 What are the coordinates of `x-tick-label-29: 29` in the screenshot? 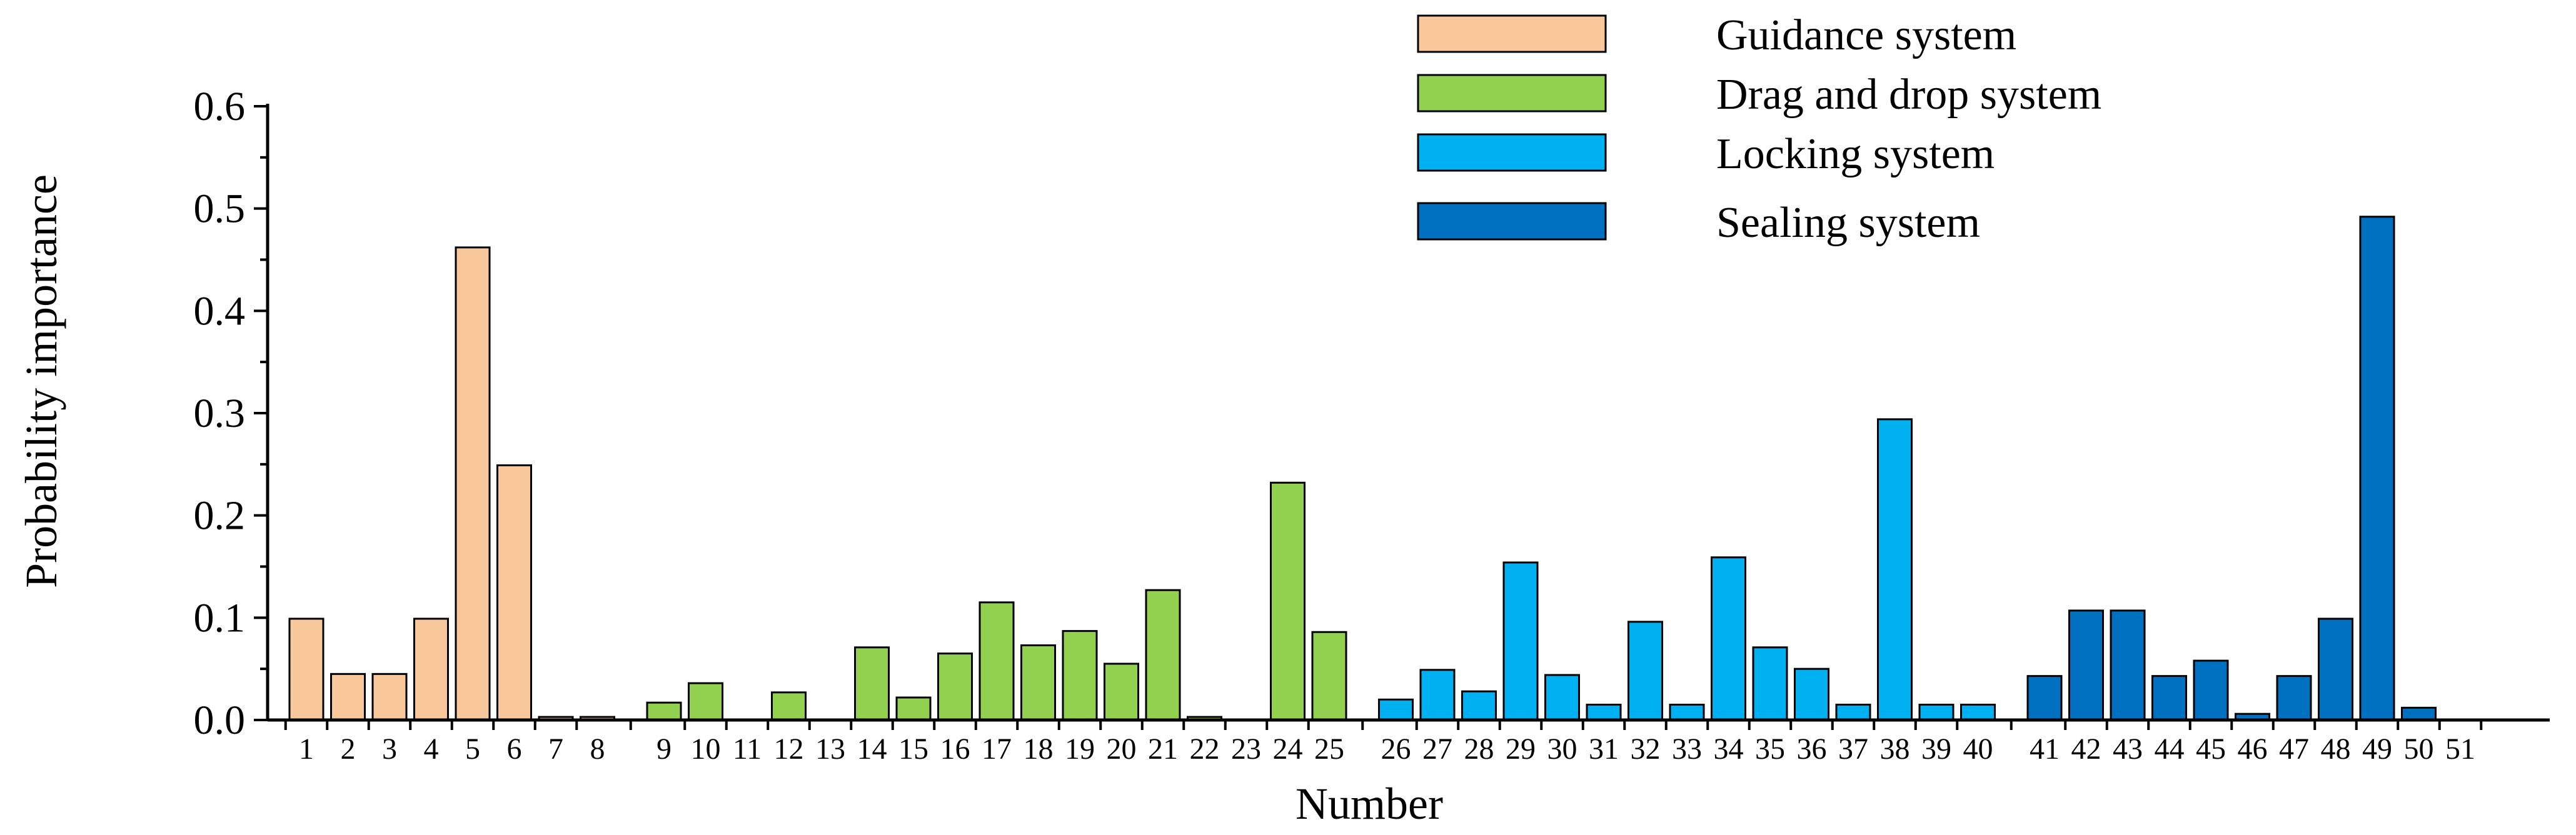 It's located at (1521, 749).